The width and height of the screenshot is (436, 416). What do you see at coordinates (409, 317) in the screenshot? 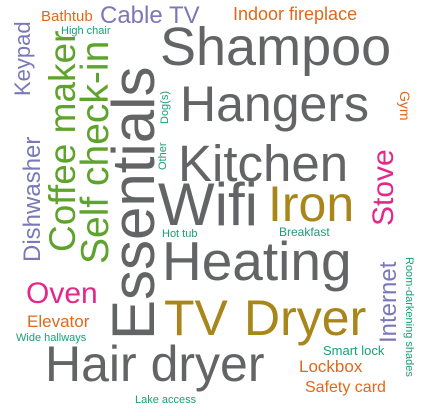
I see `word-room-darkening-shades: Room-darkening shades` at bounding box center [409, 317].